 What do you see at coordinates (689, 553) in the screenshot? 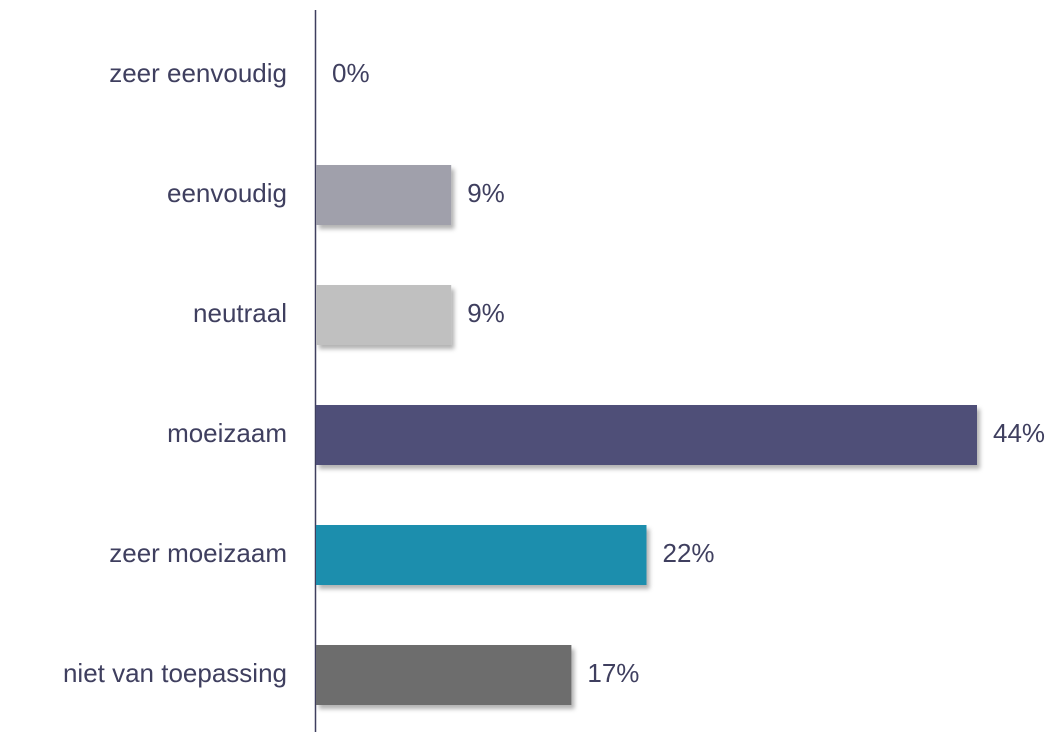
I see `value-label: 22%` at bounding box center [689, 553].